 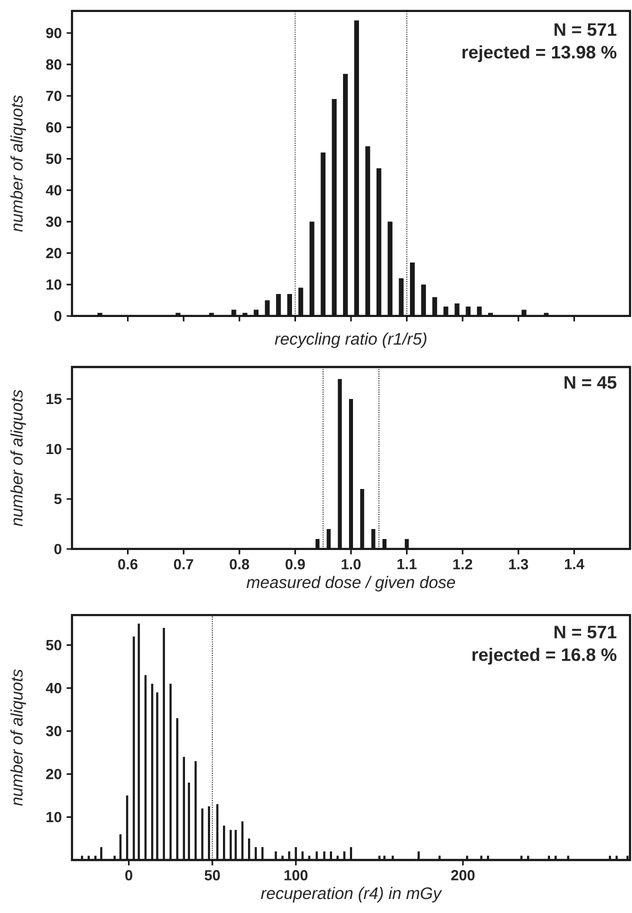 I want to click on y-tick-label: 15, so click(x=54, y=399).